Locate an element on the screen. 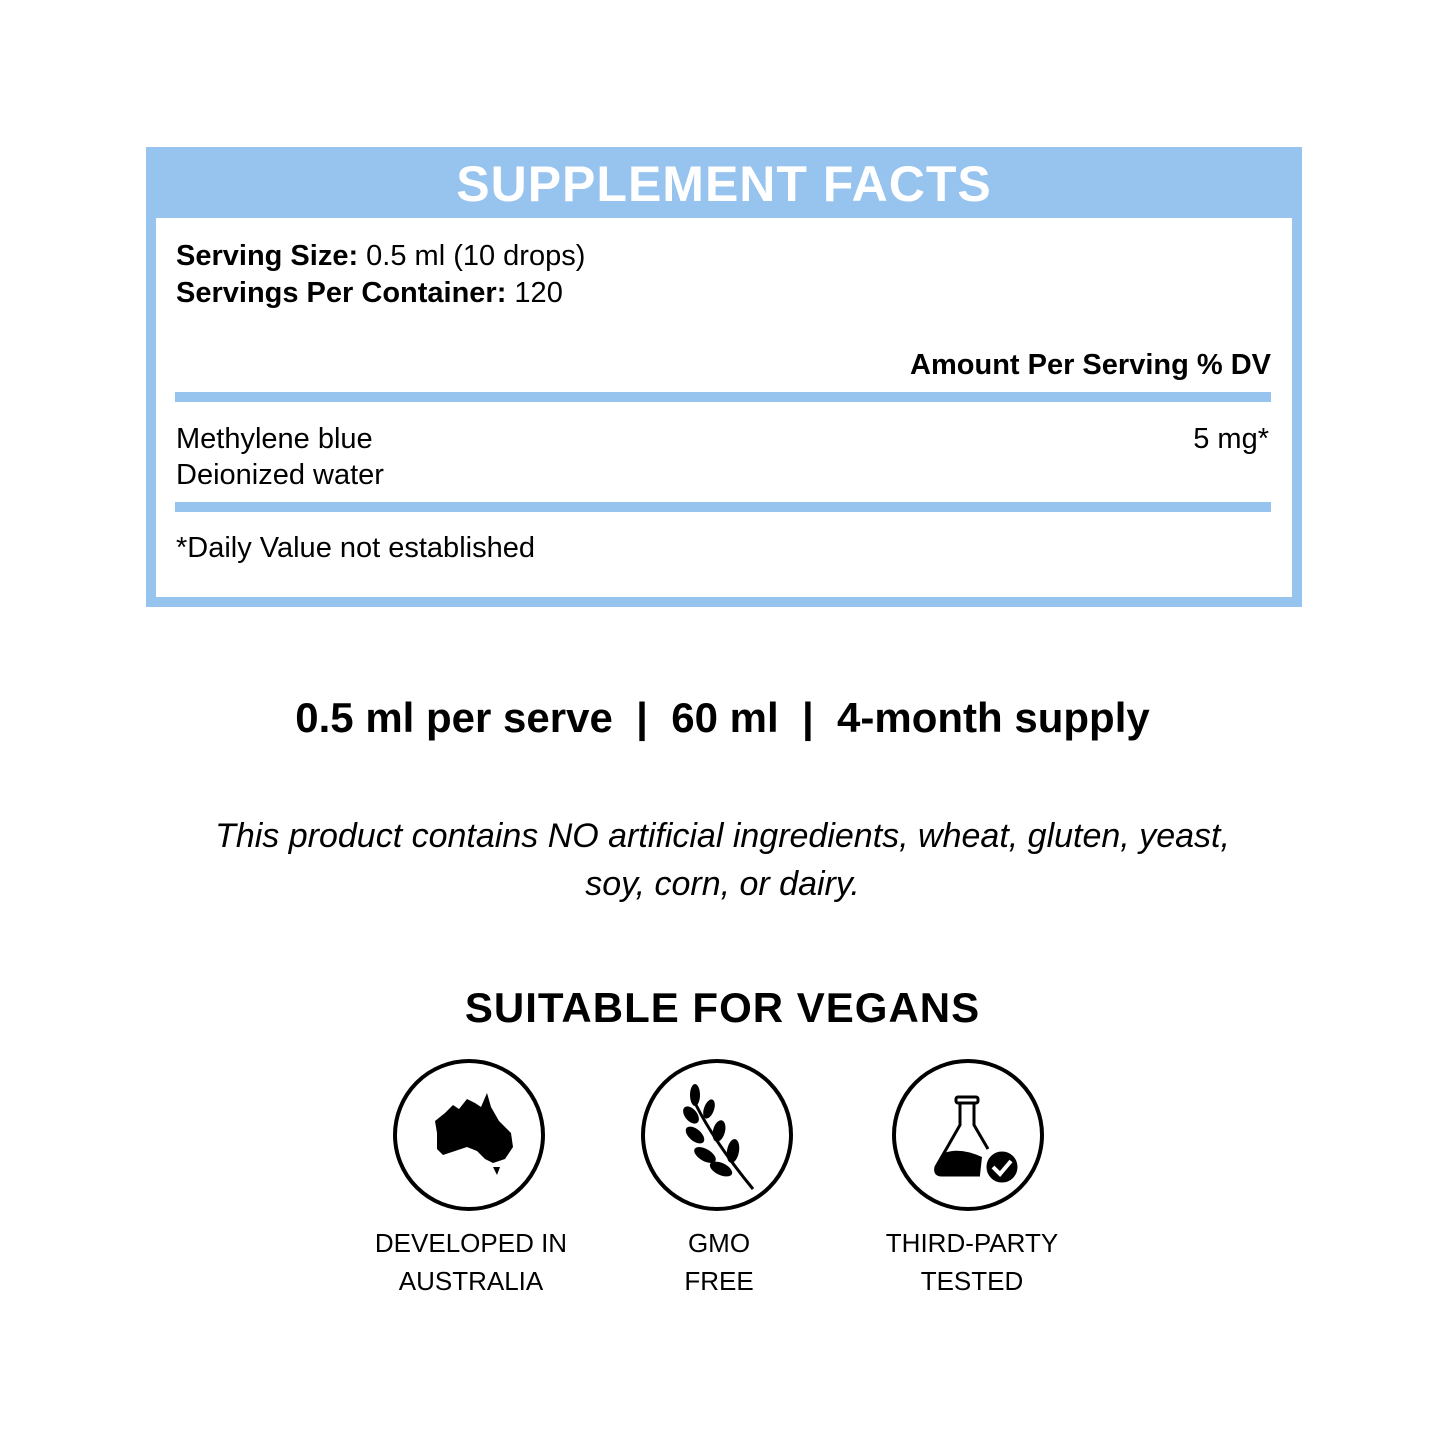 This screenshot has height=1445, width=1445. servings-per-container: Servings Per Container: 120 is located at coordinates (369, 293).